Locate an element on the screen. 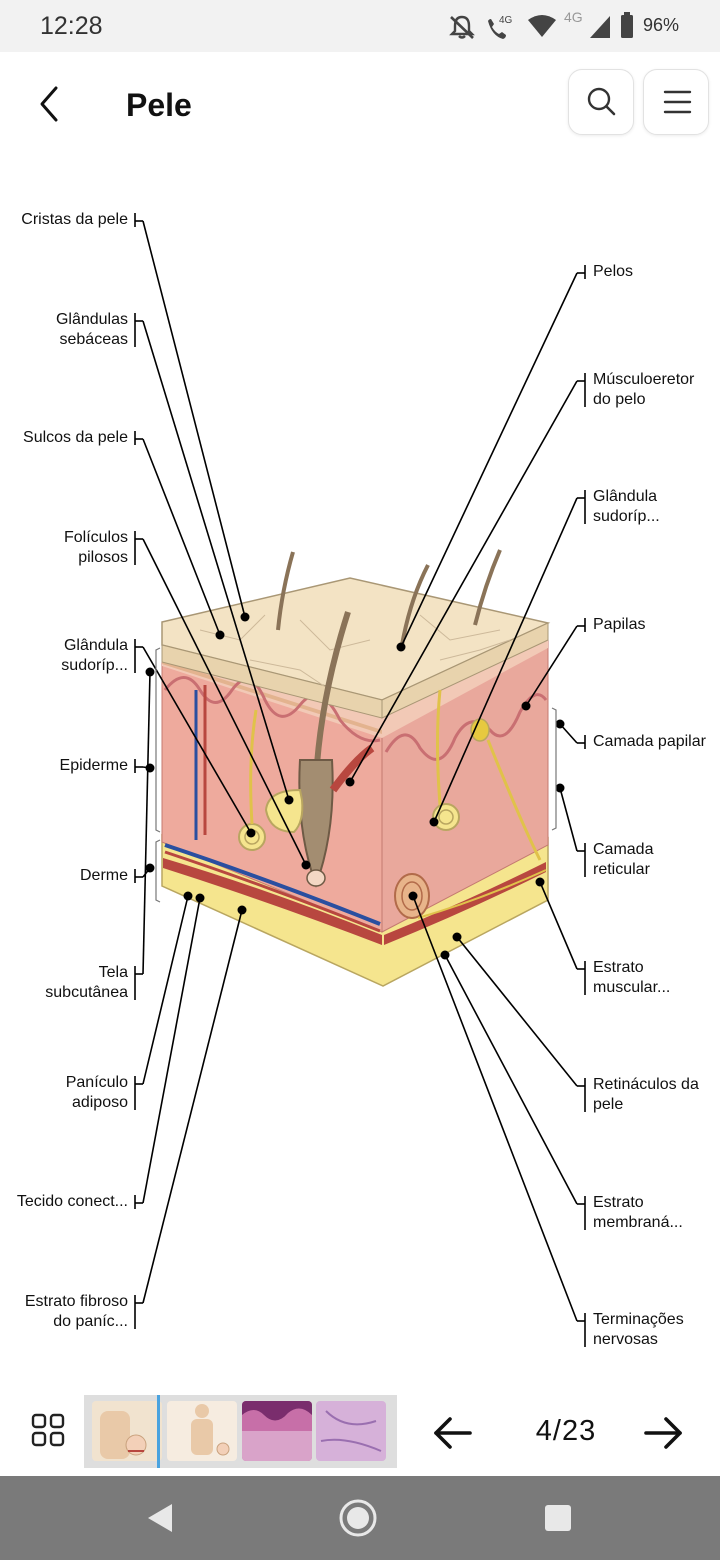 This screenshot has width=720, height=1560. label-paniculo: Panículo adiposo is located at coordinates (97, 1093).